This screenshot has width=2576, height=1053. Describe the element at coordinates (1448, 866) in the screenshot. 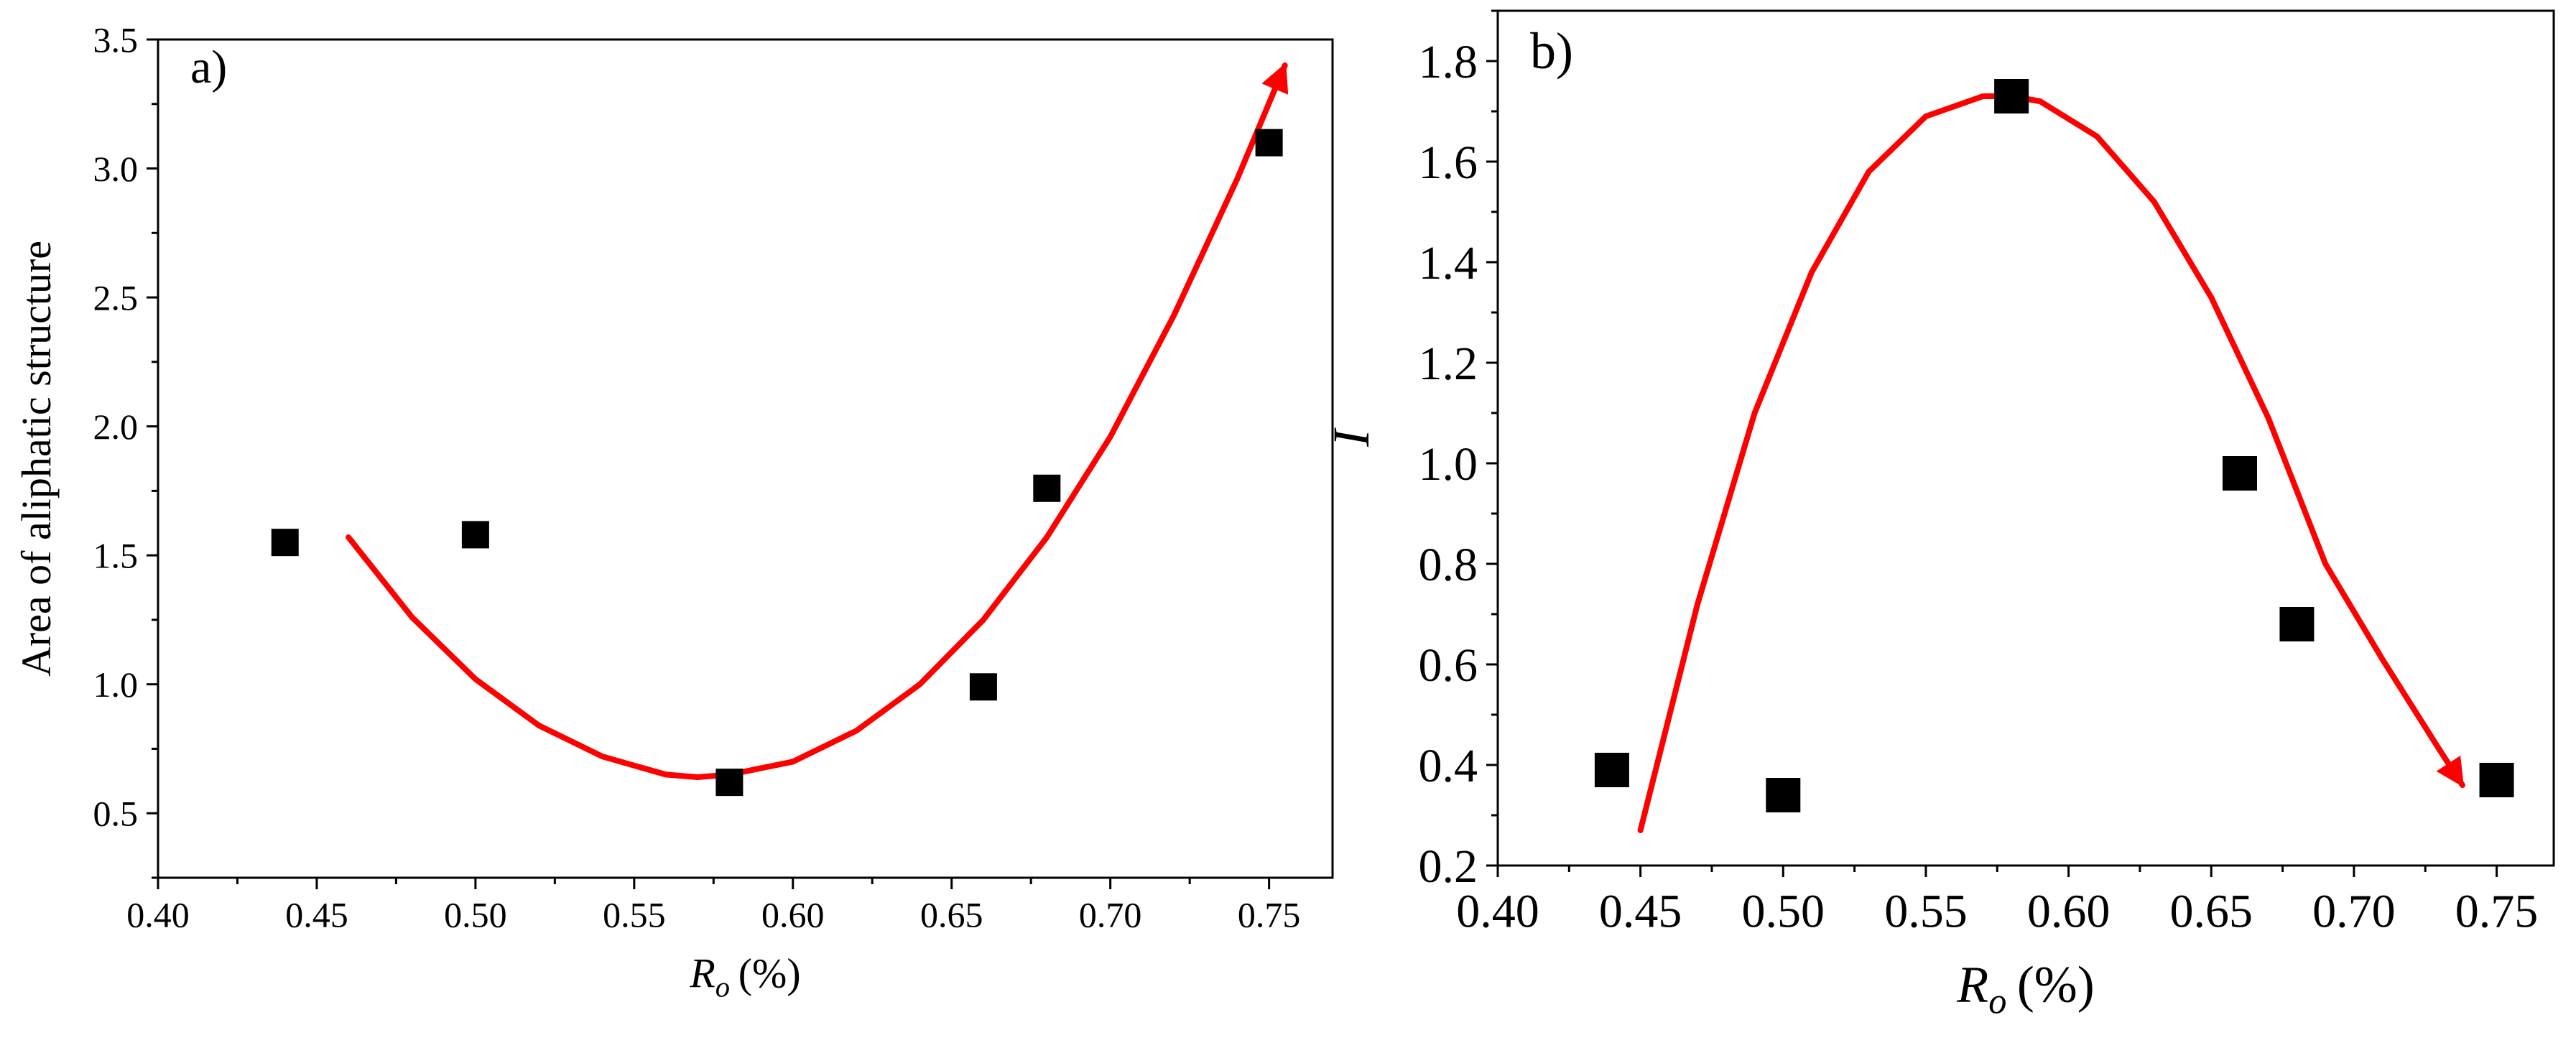

I see `y-tick-label: 0.2` at that location.